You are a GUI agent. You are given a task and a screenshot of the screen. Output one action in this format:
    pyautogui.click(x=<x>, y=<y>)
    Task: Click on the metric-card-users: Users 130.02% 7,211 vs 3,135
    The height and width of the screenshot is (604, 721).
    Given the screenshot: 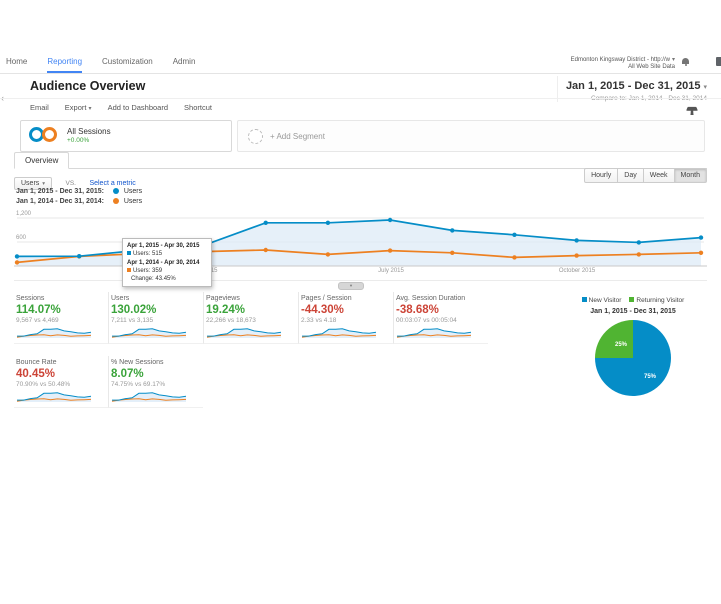 What is the action you would take?
    pyautogui.click(x=156, y=318)
    